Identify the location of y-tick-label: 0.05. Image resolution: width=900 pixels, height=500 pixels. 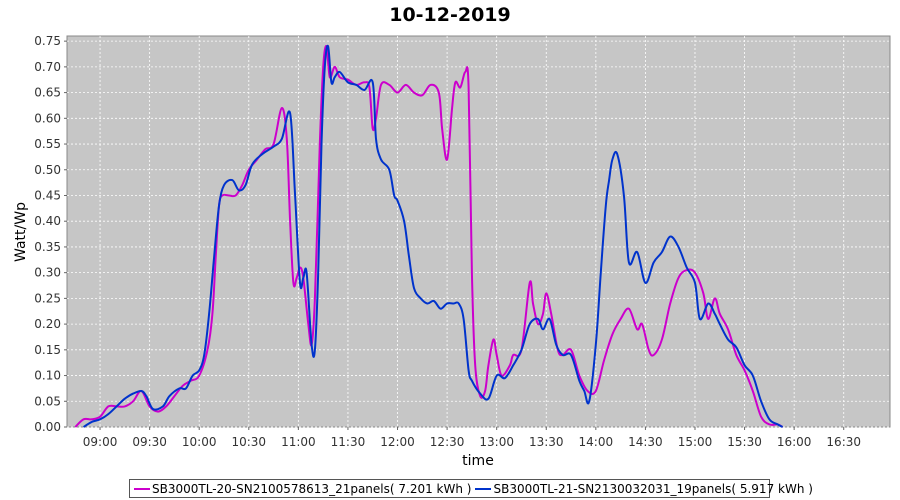
(47, 401).